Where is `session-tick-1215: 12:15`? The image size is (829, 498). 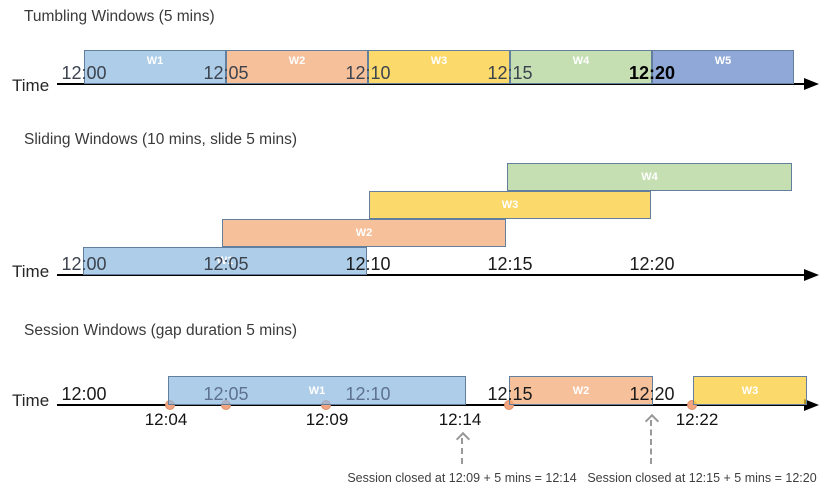
session-tick-1215: 12:15 is located at coordinates (510, 394).